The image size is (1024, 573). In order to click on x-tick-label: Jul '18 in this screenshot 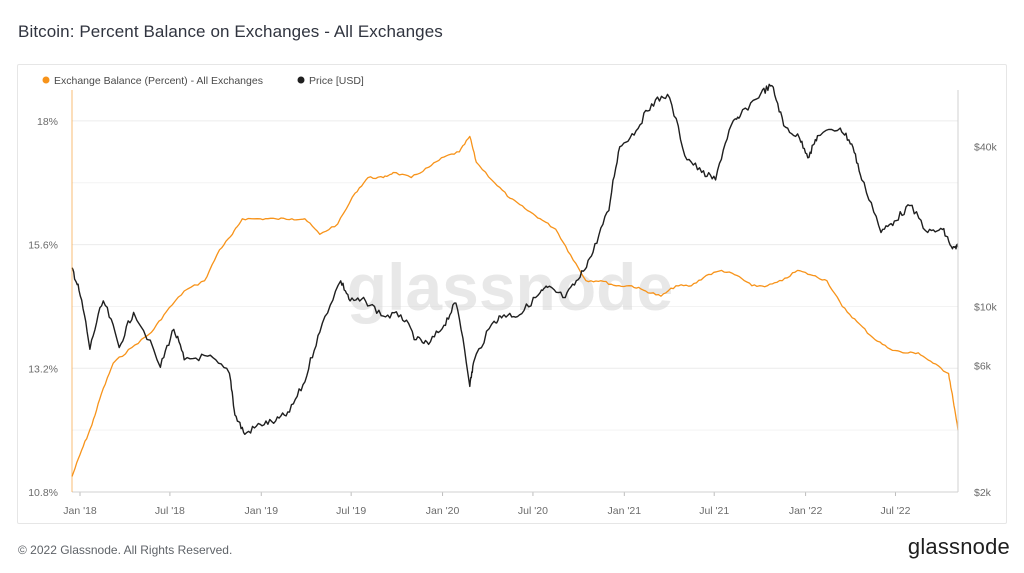, I will do `click(170, 511)`.